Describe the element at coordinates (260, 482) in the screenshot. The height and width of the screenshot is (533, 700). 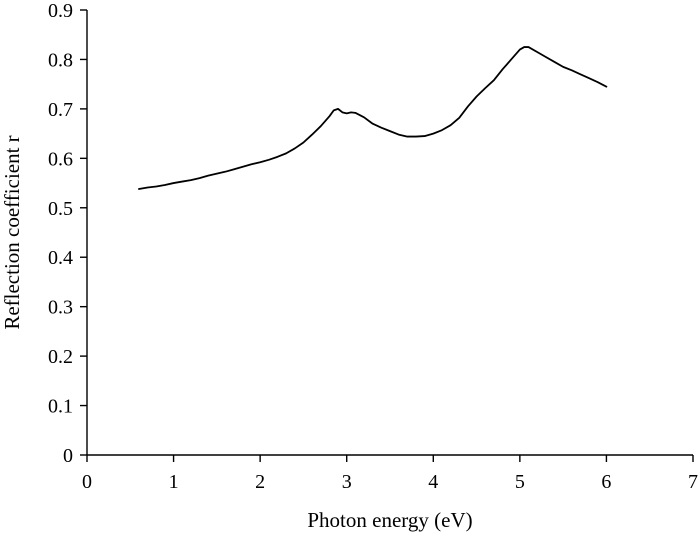
I see `x-tick-label: 2` at that location.